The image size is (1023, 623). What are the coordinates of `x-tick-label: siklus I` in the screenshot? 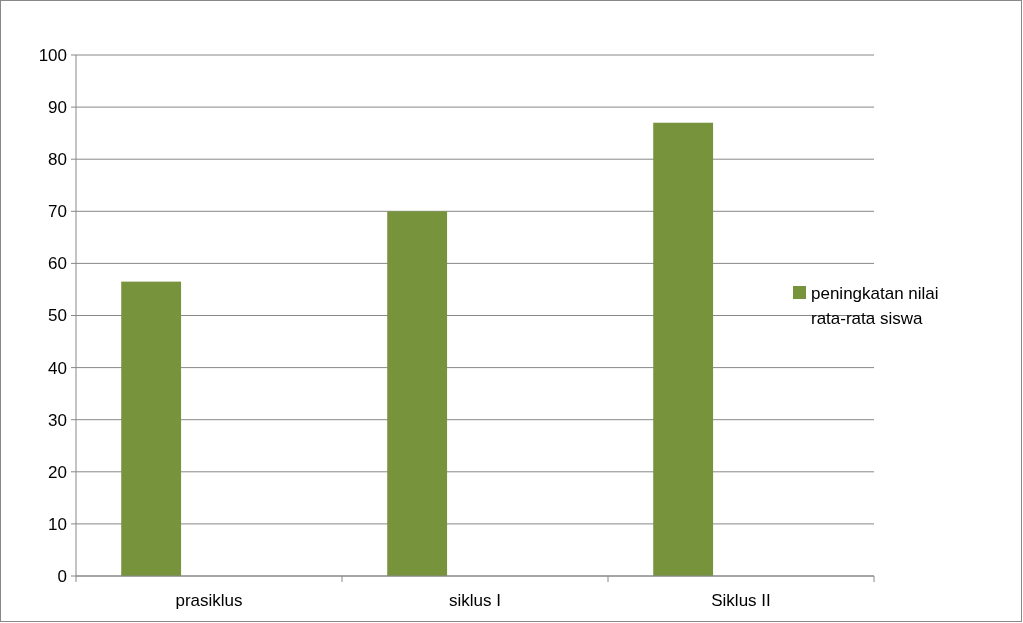 It's located at (475, 600).